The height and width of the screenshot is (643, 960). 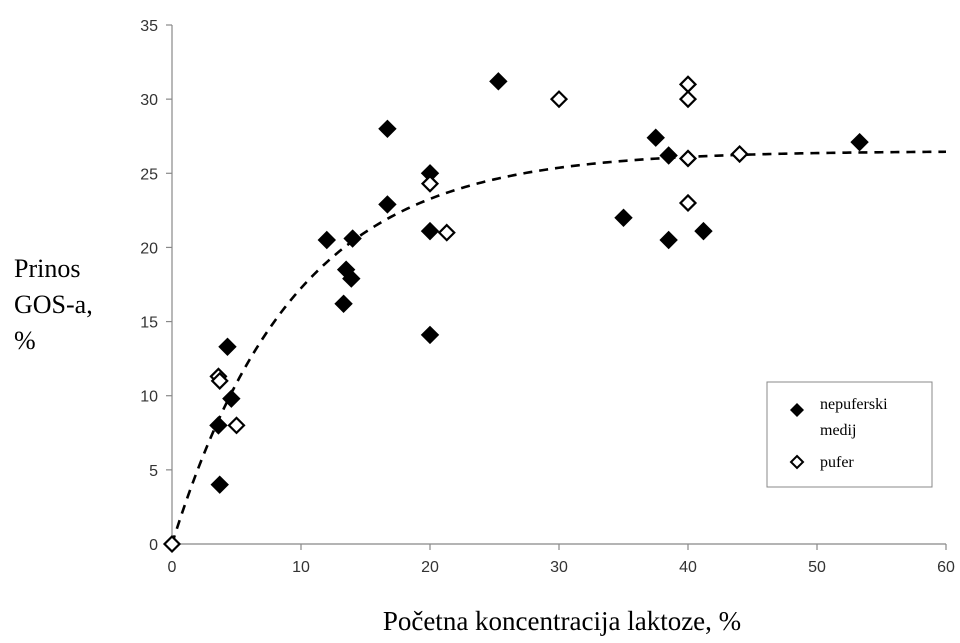 What do you see at coordinates (562, 621) in the screenshot?
I see `x-axis-label: Početna koncentracija laktoze, %` at bounding box center [562, 621].